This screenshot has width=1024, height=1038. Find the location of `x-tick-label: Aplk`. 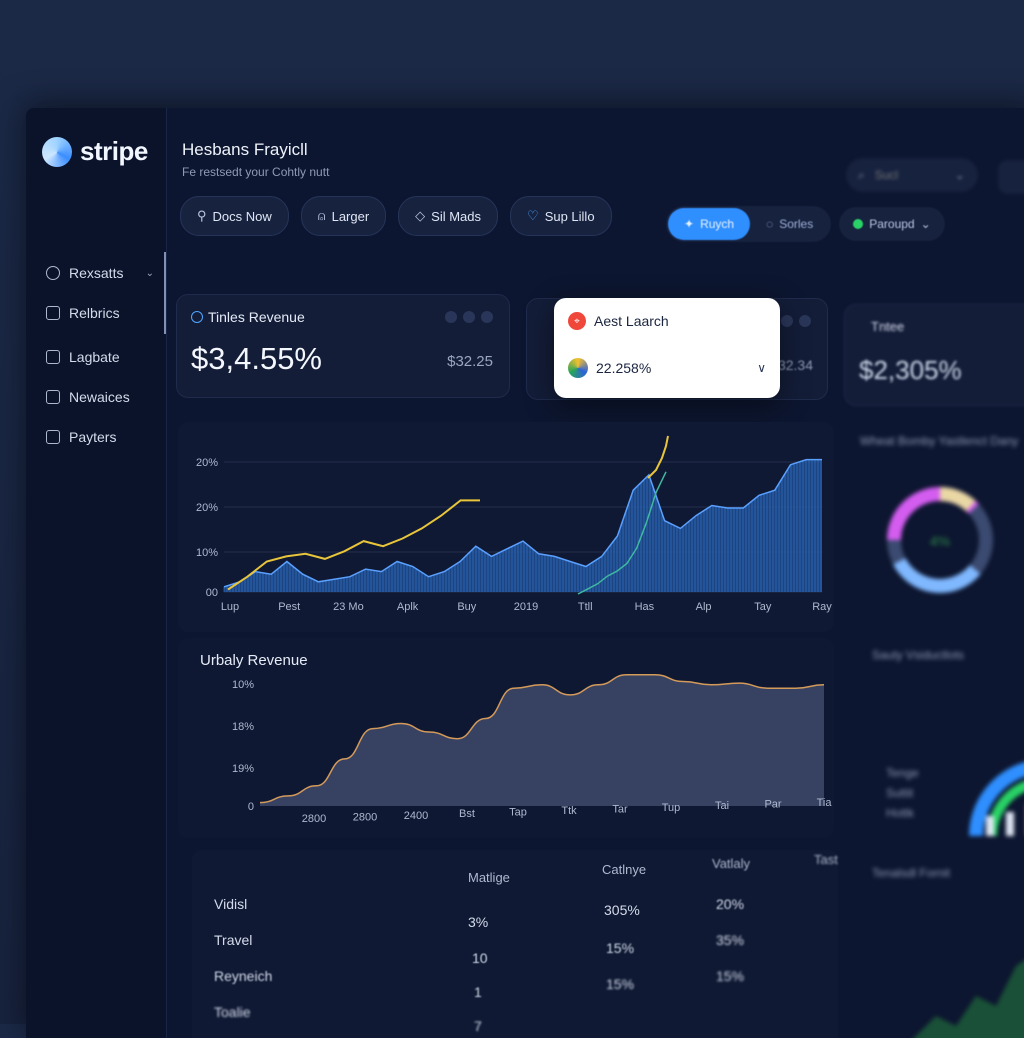

x-tick-label: Aplk is located at coordinates (408, 607).